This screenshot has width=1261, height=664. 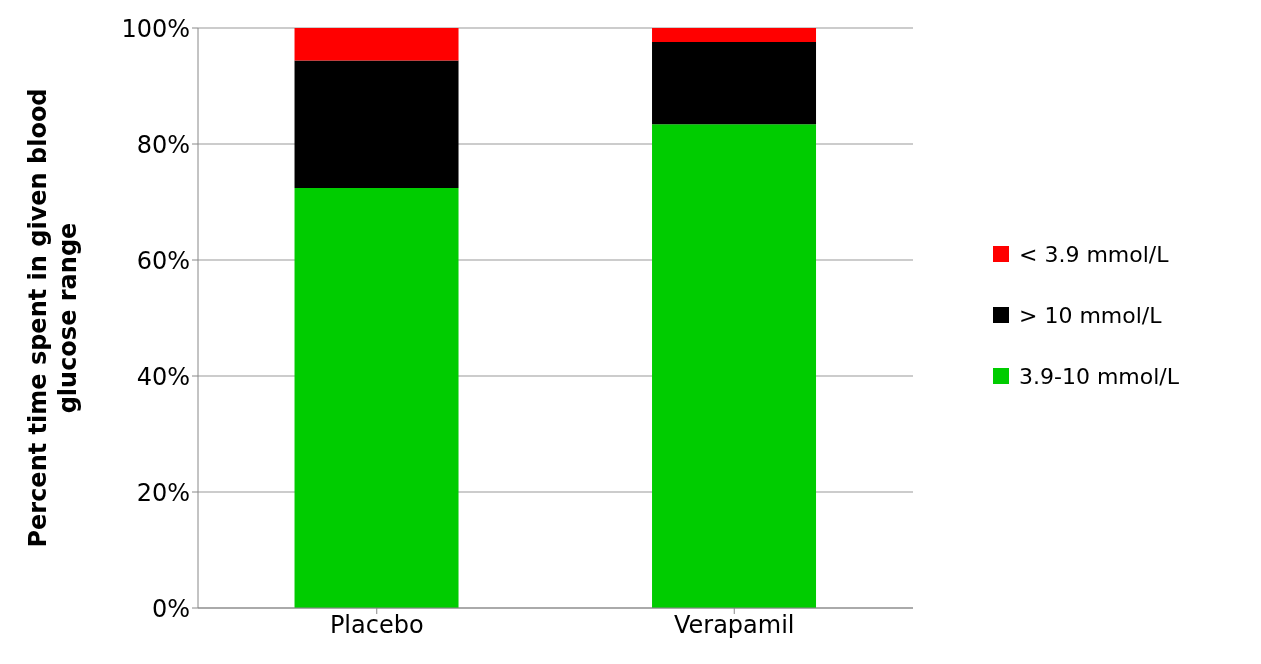 What do you see at coordinates (163, 492) in the screenshot?
I see `y-tick-label: 20%` at bounding box center [163, 492].